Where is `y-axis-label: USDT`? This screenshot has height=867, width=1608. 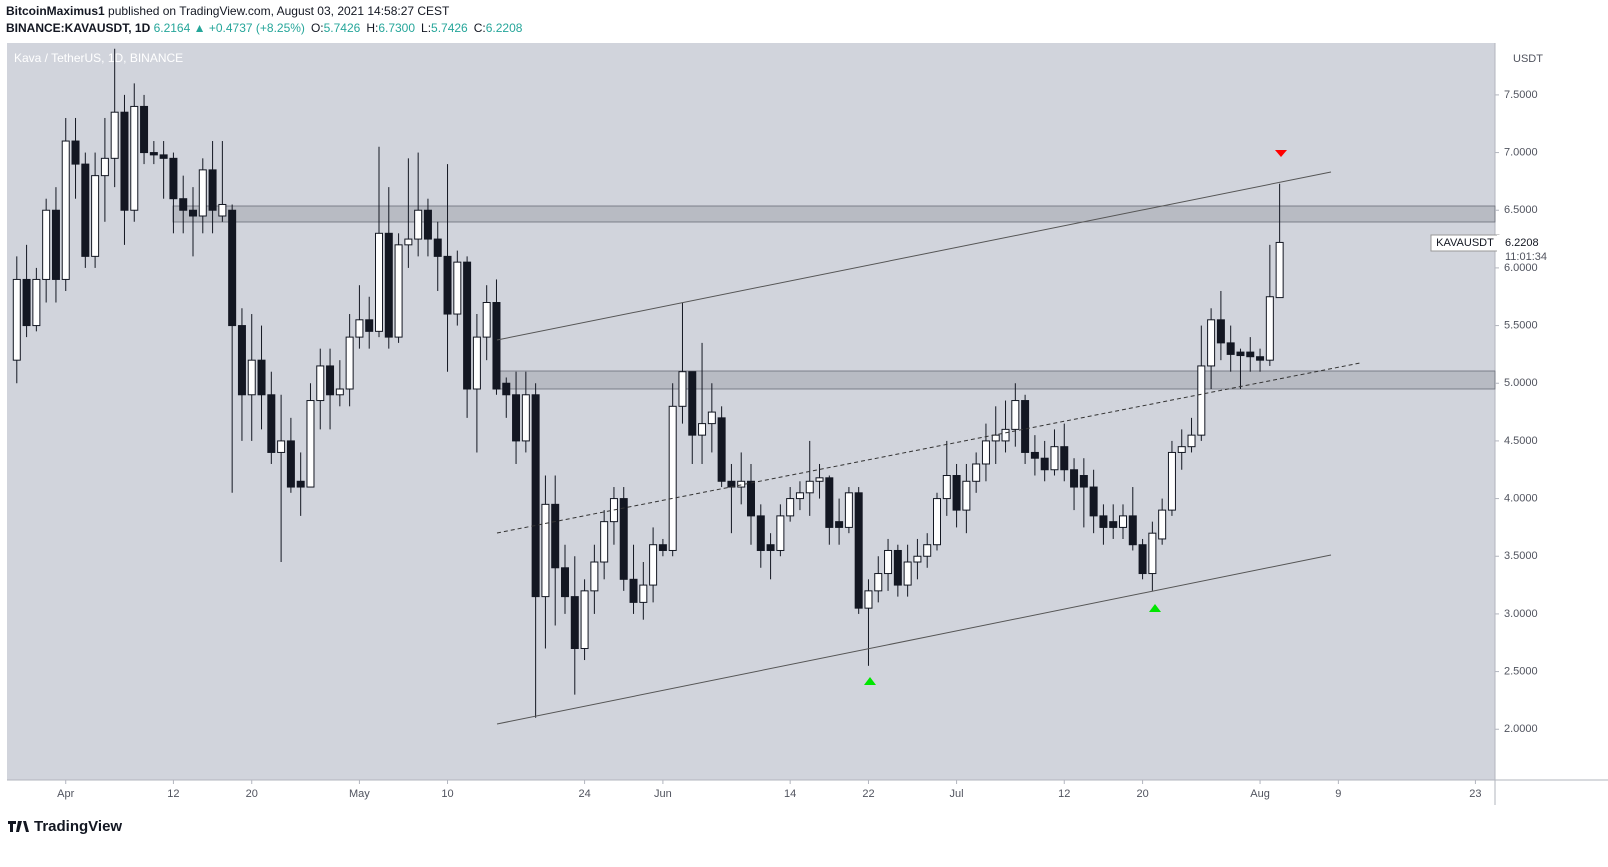
y-axis-label: USDT is located at coordinates (1528, 59).